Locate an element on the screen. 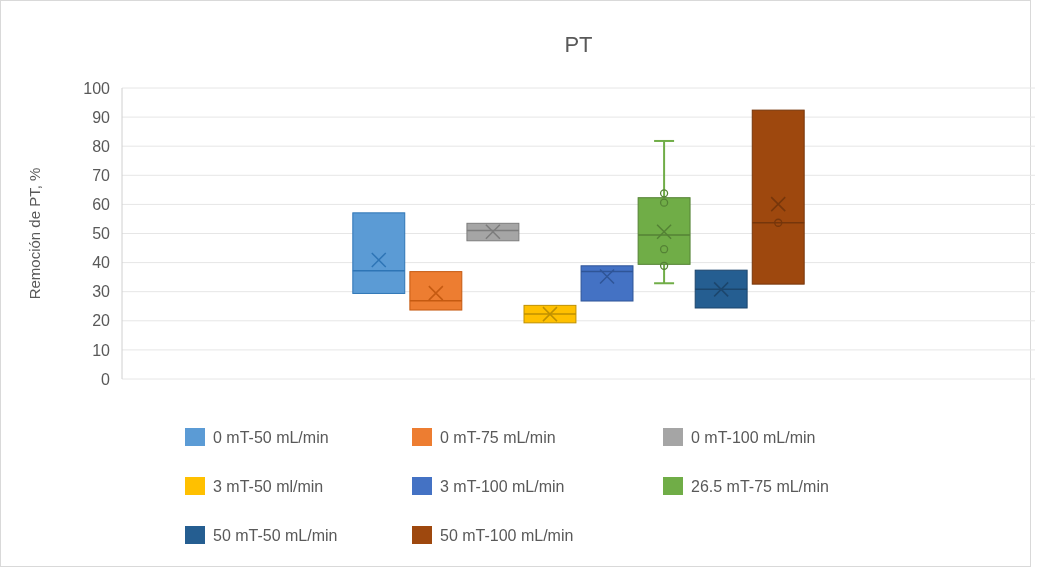 This screenshot has width=1039, height=575. y-tick-label: 40 is located at coordinates (101, 263).